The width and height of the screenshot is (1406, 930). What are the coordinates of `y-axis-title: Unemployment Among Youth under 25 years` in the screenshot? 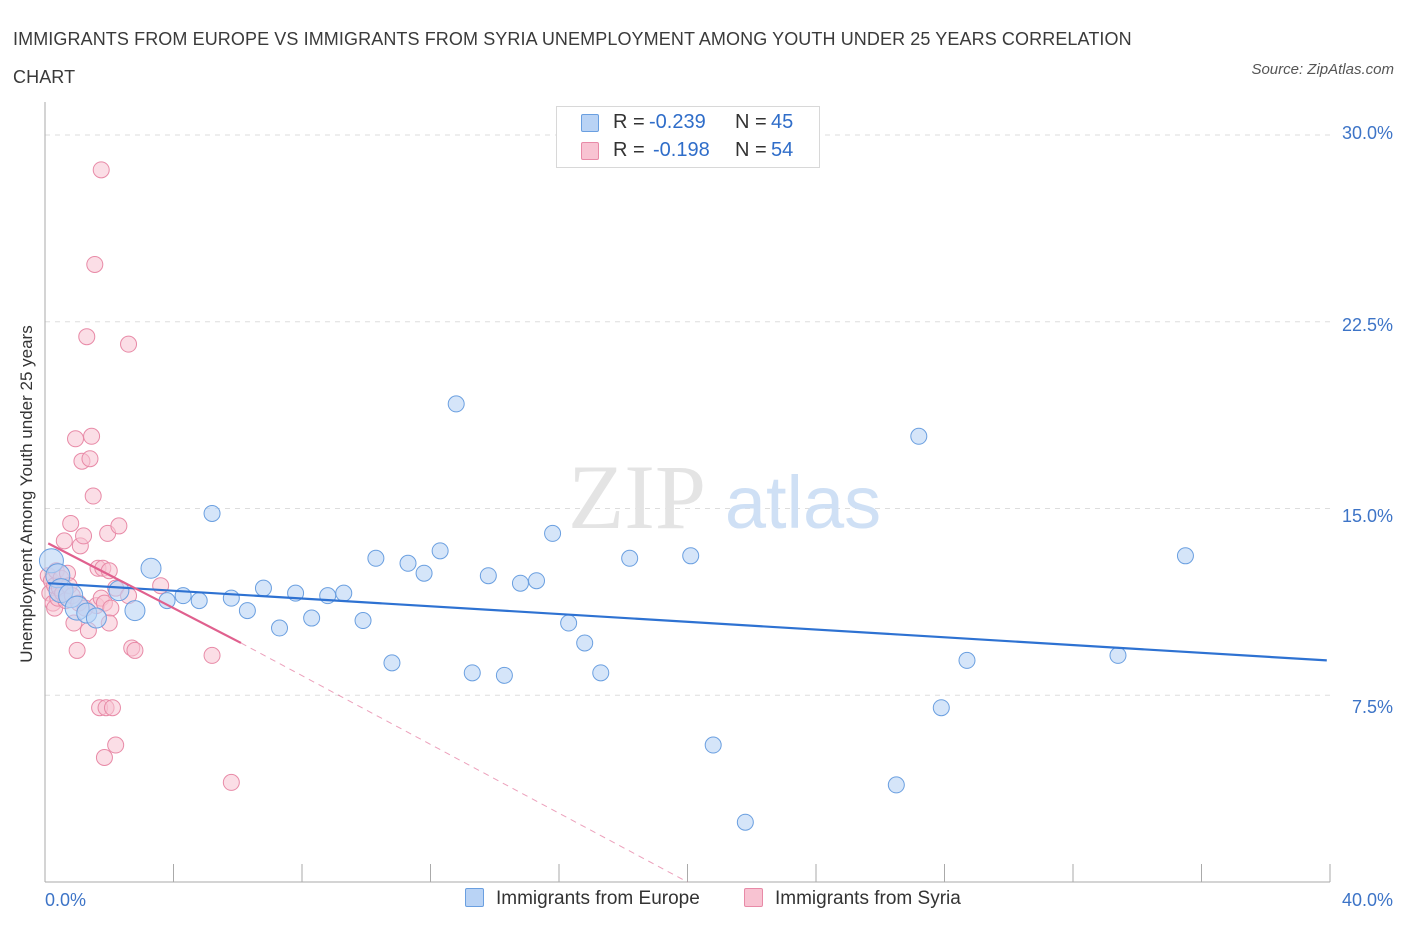 It's located at (26, 494).